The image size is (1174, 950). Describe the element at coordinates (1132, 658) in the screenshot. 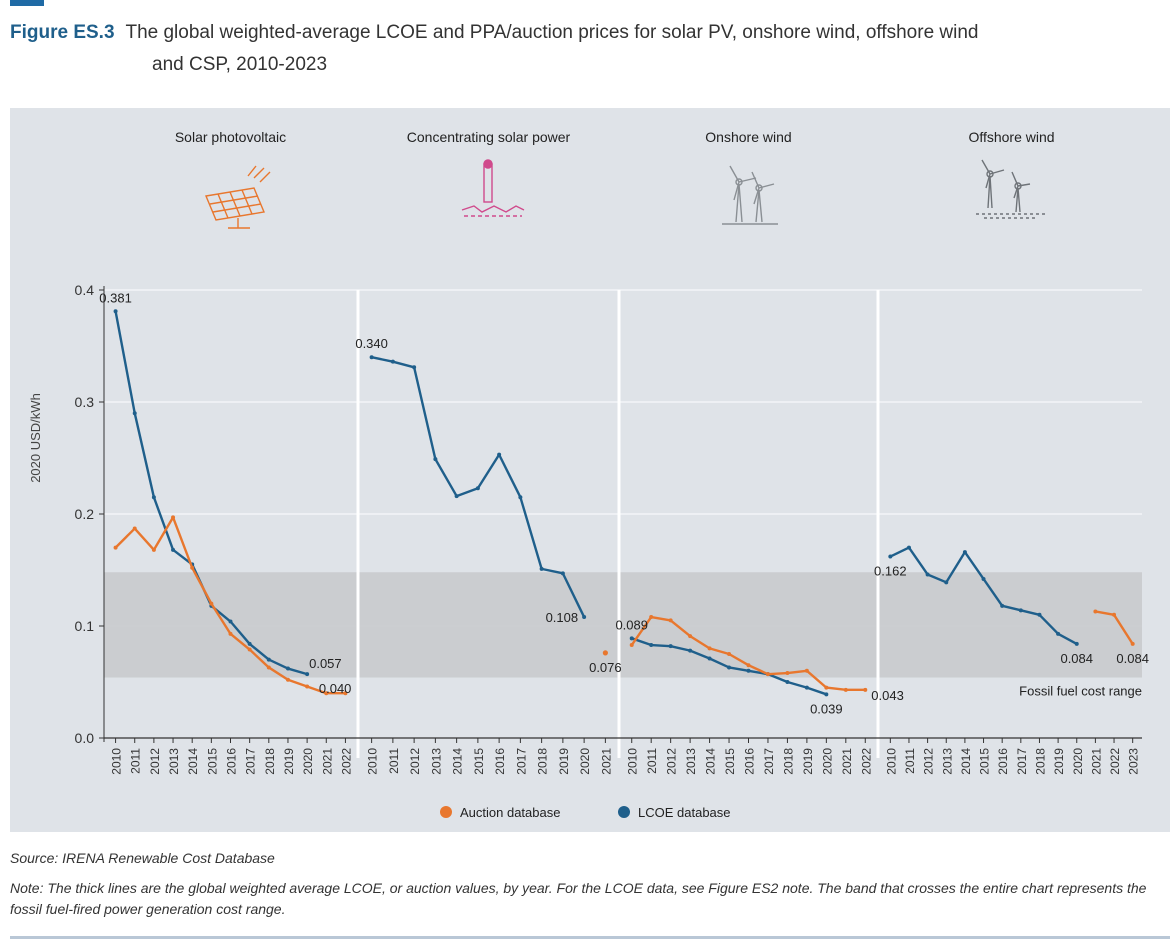

I see `data-label: 0.084` at that location.